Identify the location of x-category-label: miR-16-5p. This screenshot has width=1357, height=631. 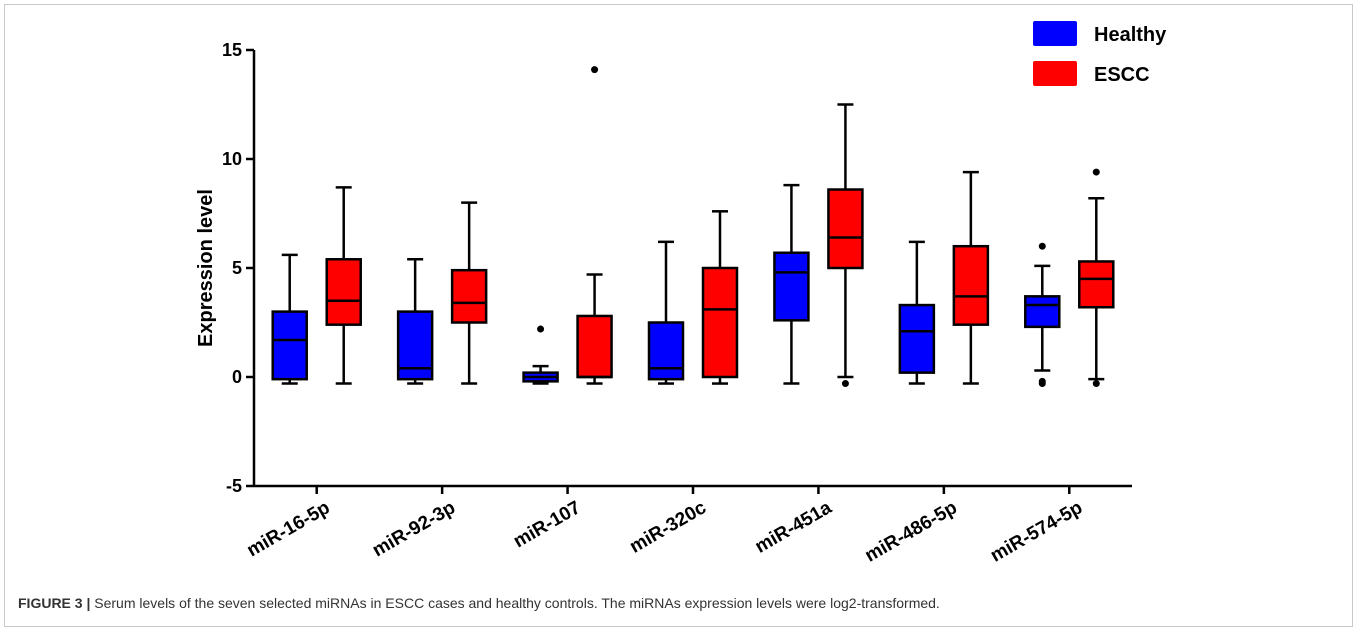
(289, 529).